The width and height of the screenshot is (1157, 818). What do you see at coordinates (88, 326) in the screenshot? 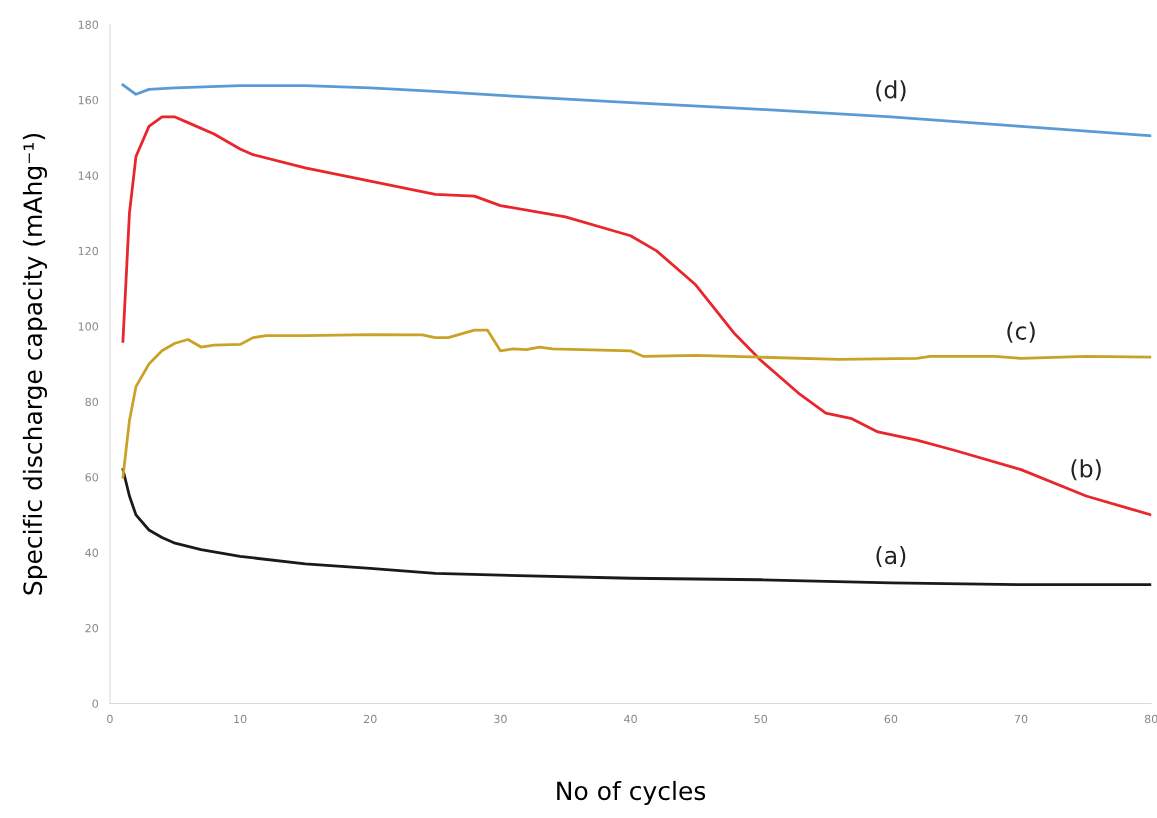
I see `y-tick-label: 100` at bounding box center [88, 326].